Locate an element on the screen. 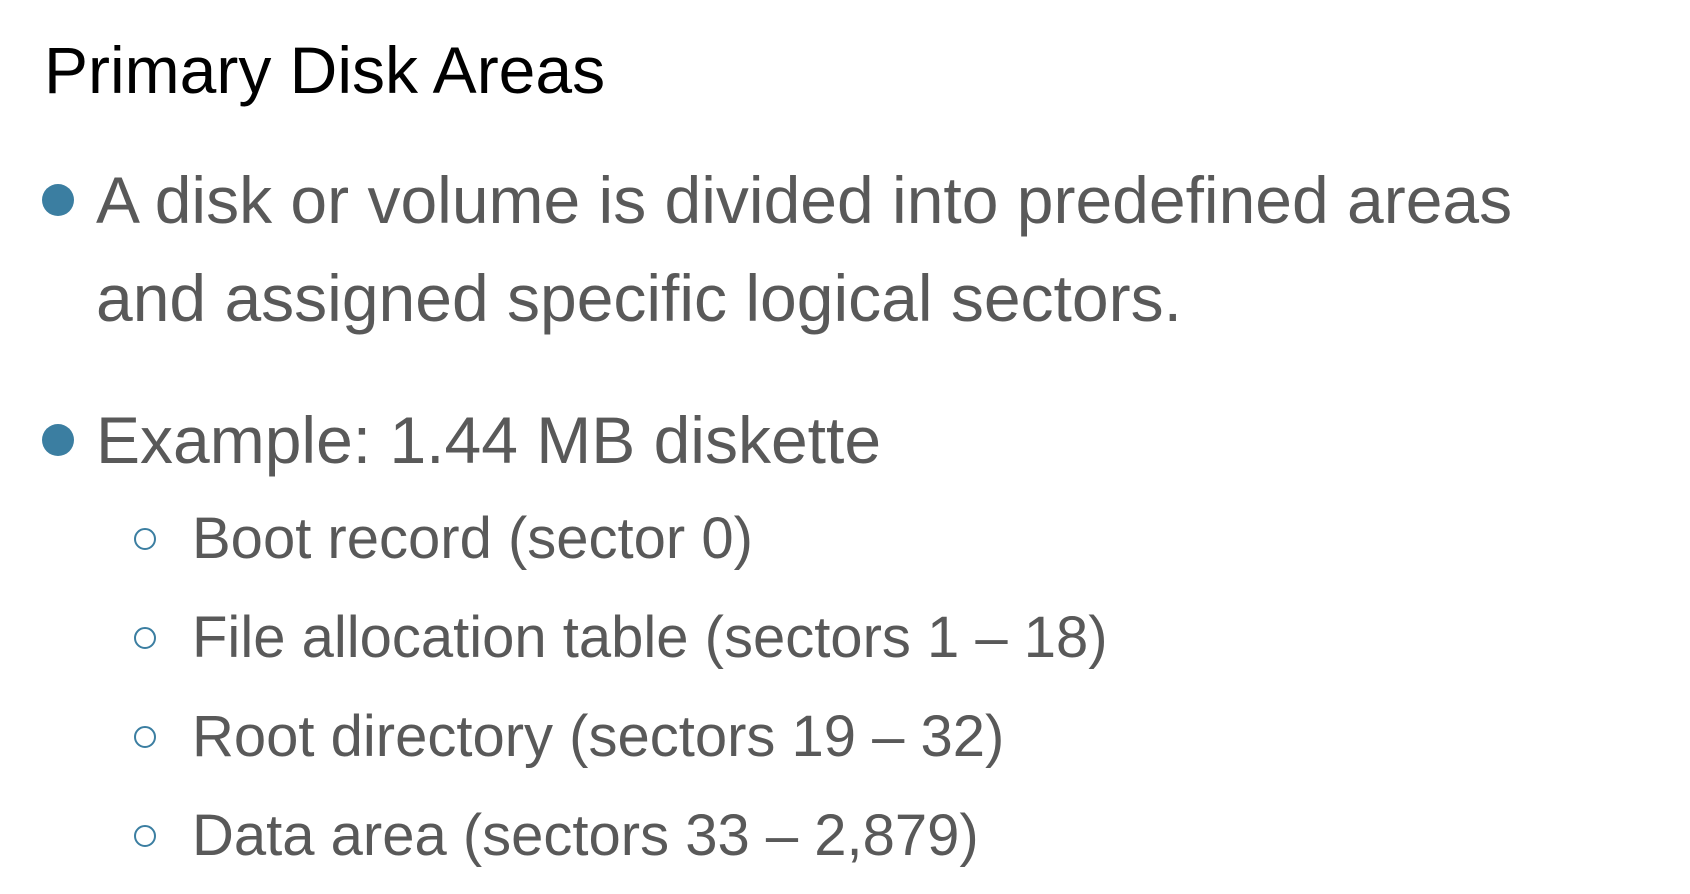  bullet-1-line-2: and assigned specific logical sectors. is located at coordinates (639, 298).